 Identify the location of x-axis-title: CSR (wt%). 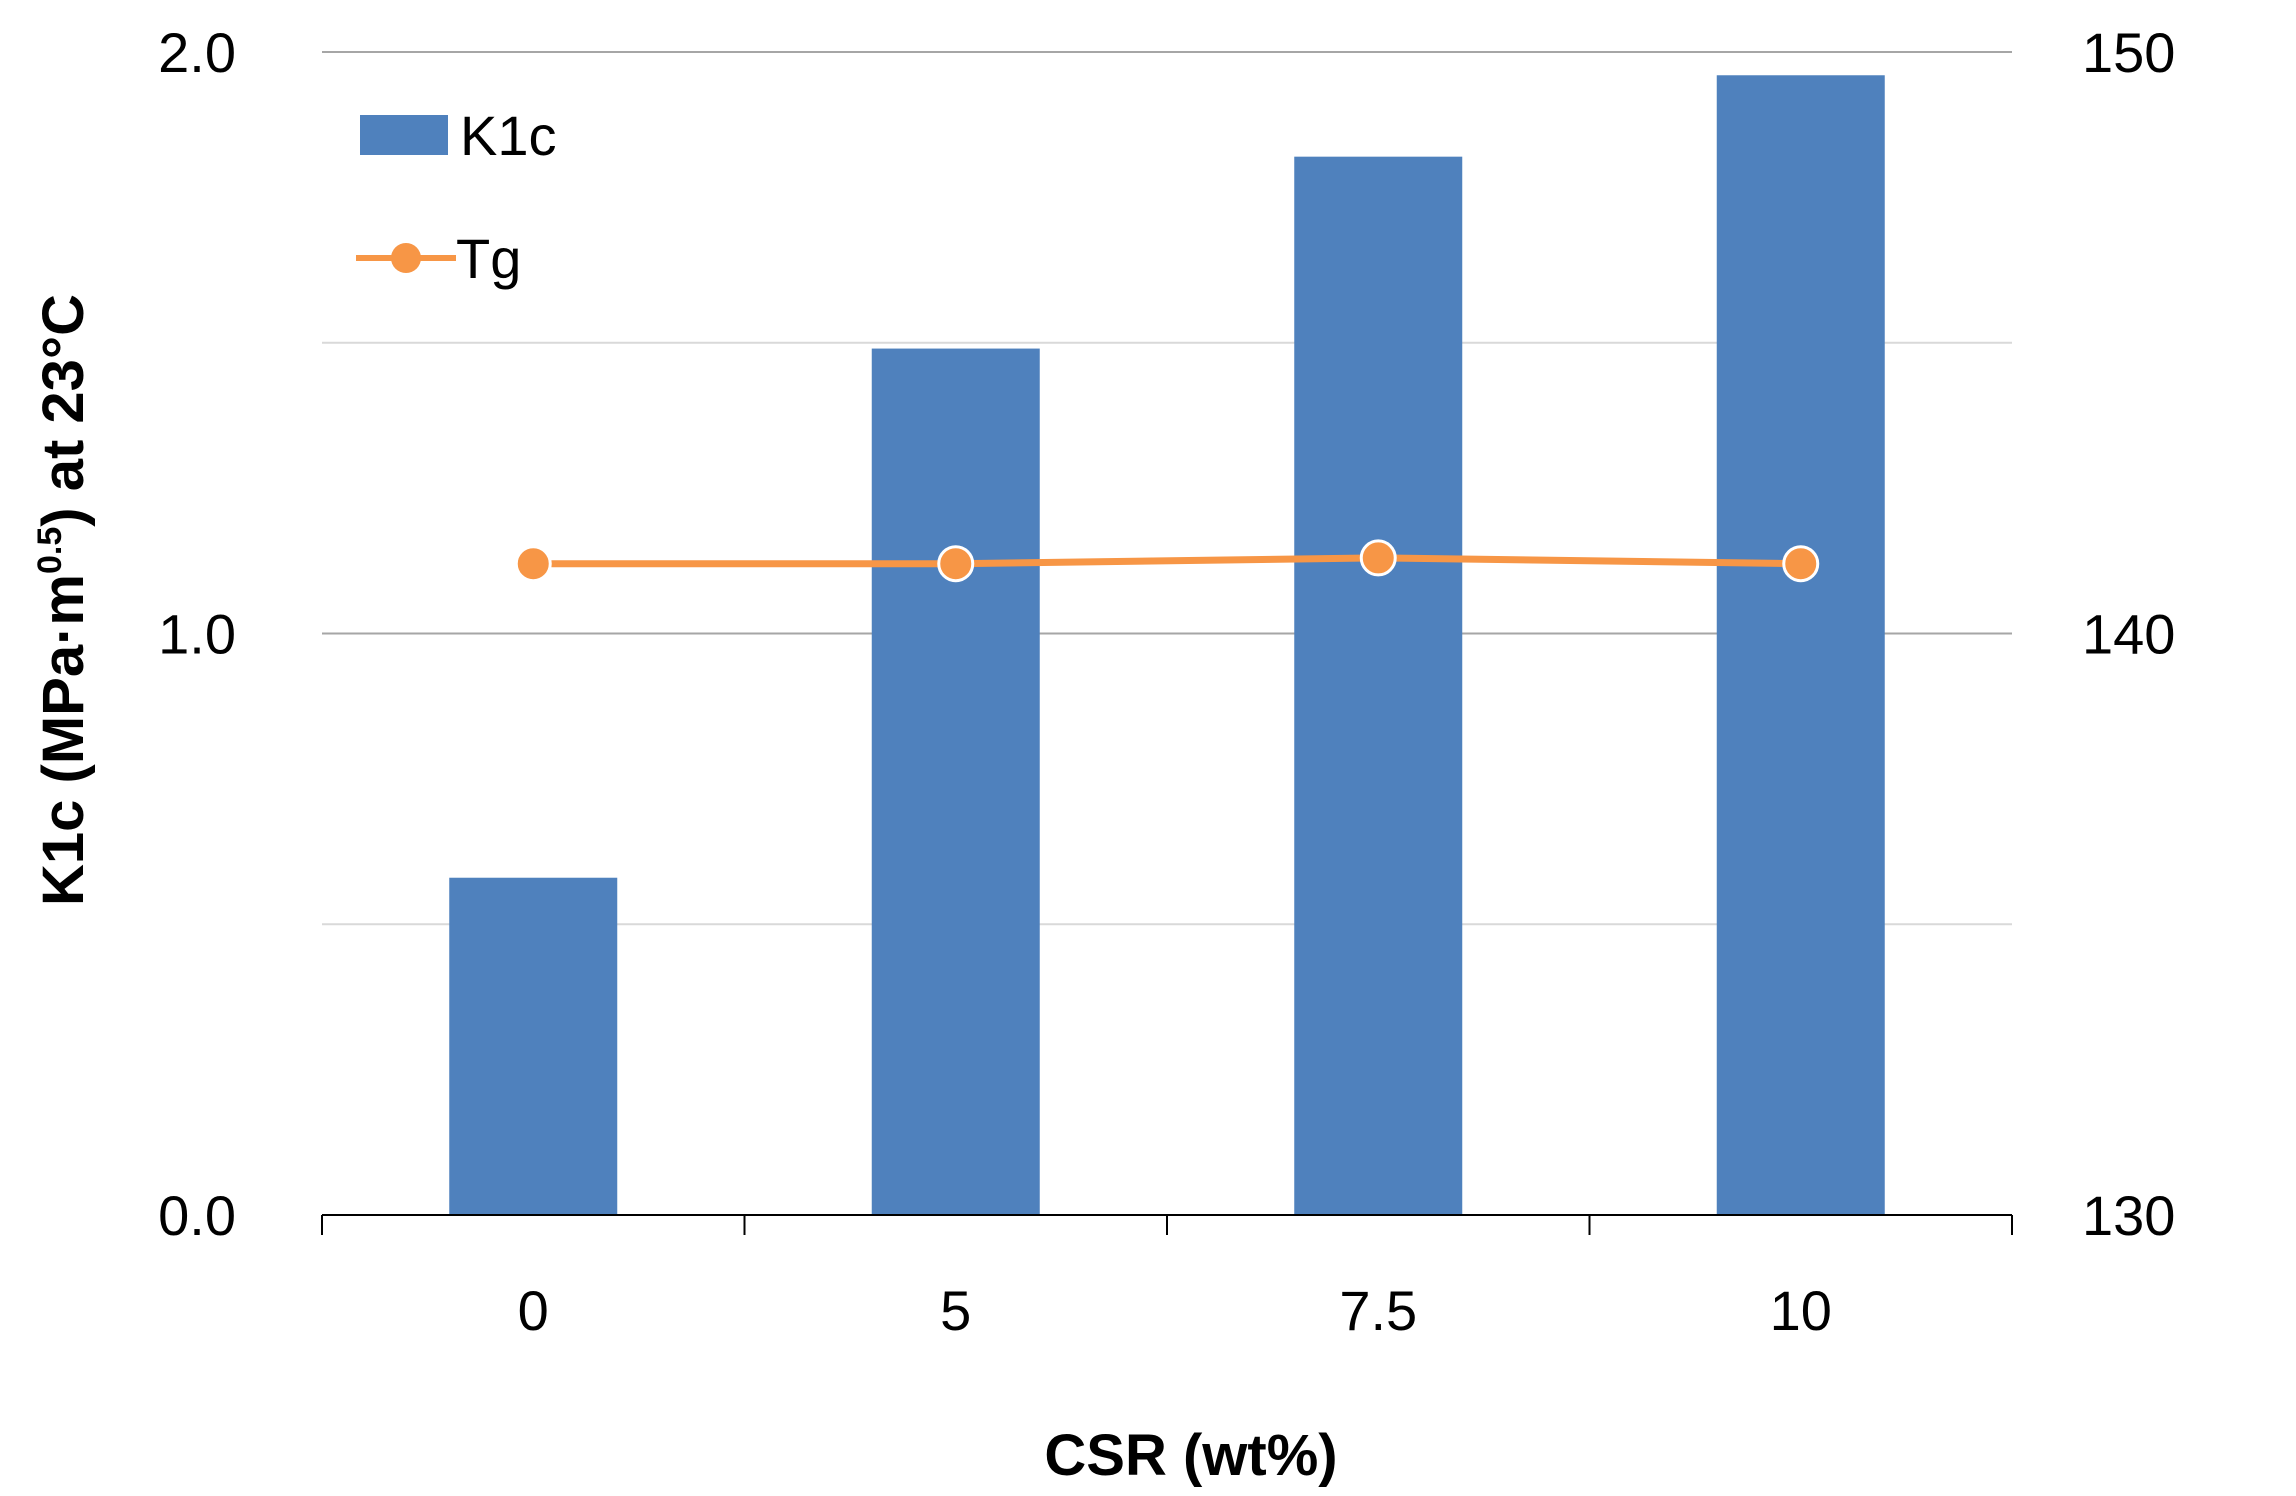
(1190, 1455).